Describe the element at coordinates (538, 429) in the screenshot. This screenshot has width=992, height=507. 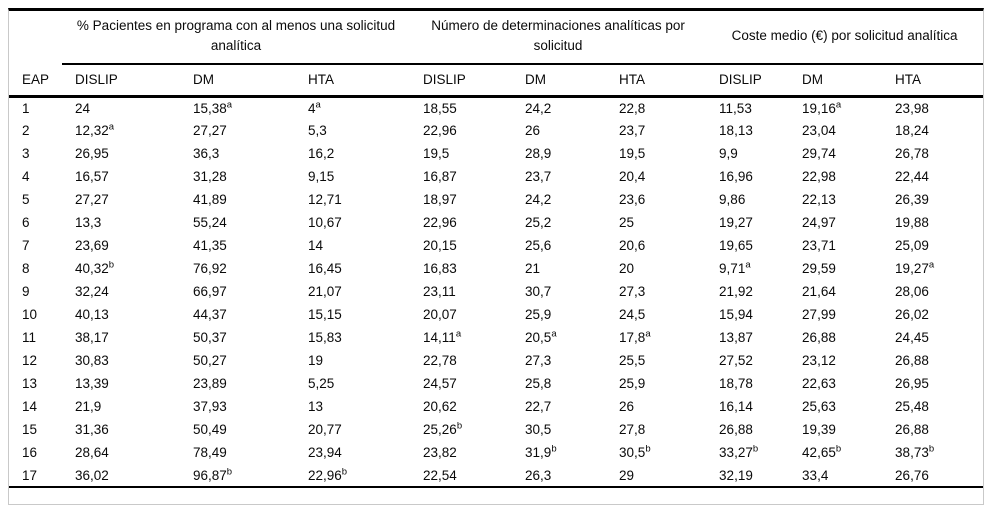
I see `data-cell: 30,5` at that location.